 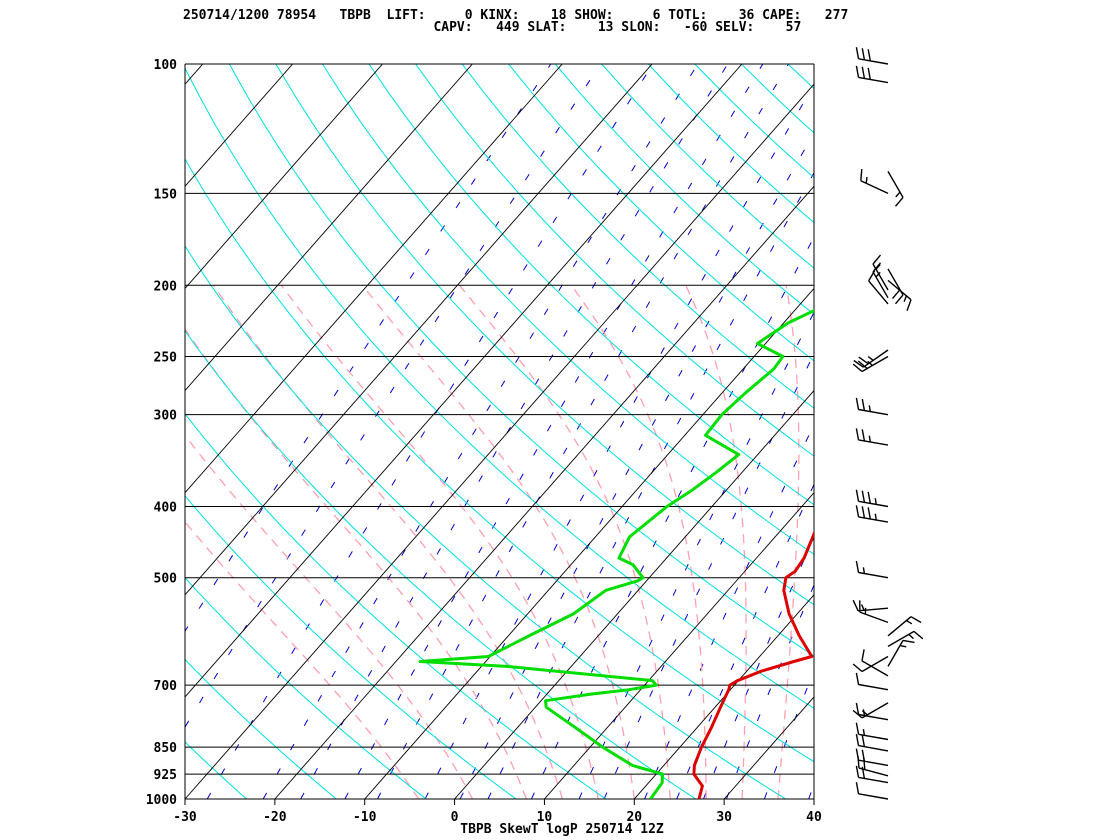 I want to click on temperature-tick-label: -10, so click(x=365, y=817).